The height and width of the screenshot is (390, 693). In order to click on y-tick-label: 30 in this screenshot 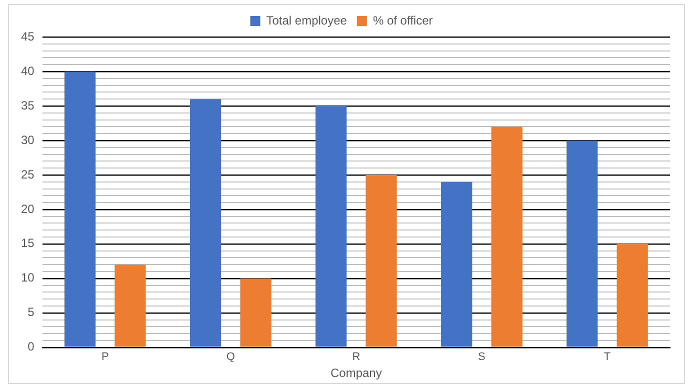, I will do `click(27, 139)`.